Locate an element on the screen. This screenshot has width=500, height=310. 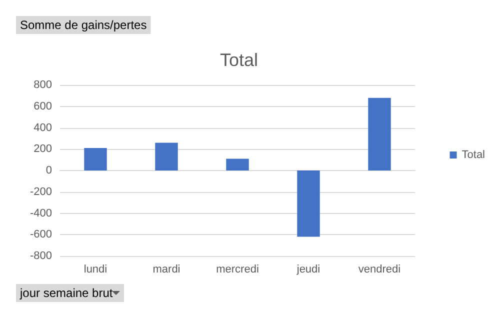
x-tick-label: jeudi is located at coordinates (308, 270).